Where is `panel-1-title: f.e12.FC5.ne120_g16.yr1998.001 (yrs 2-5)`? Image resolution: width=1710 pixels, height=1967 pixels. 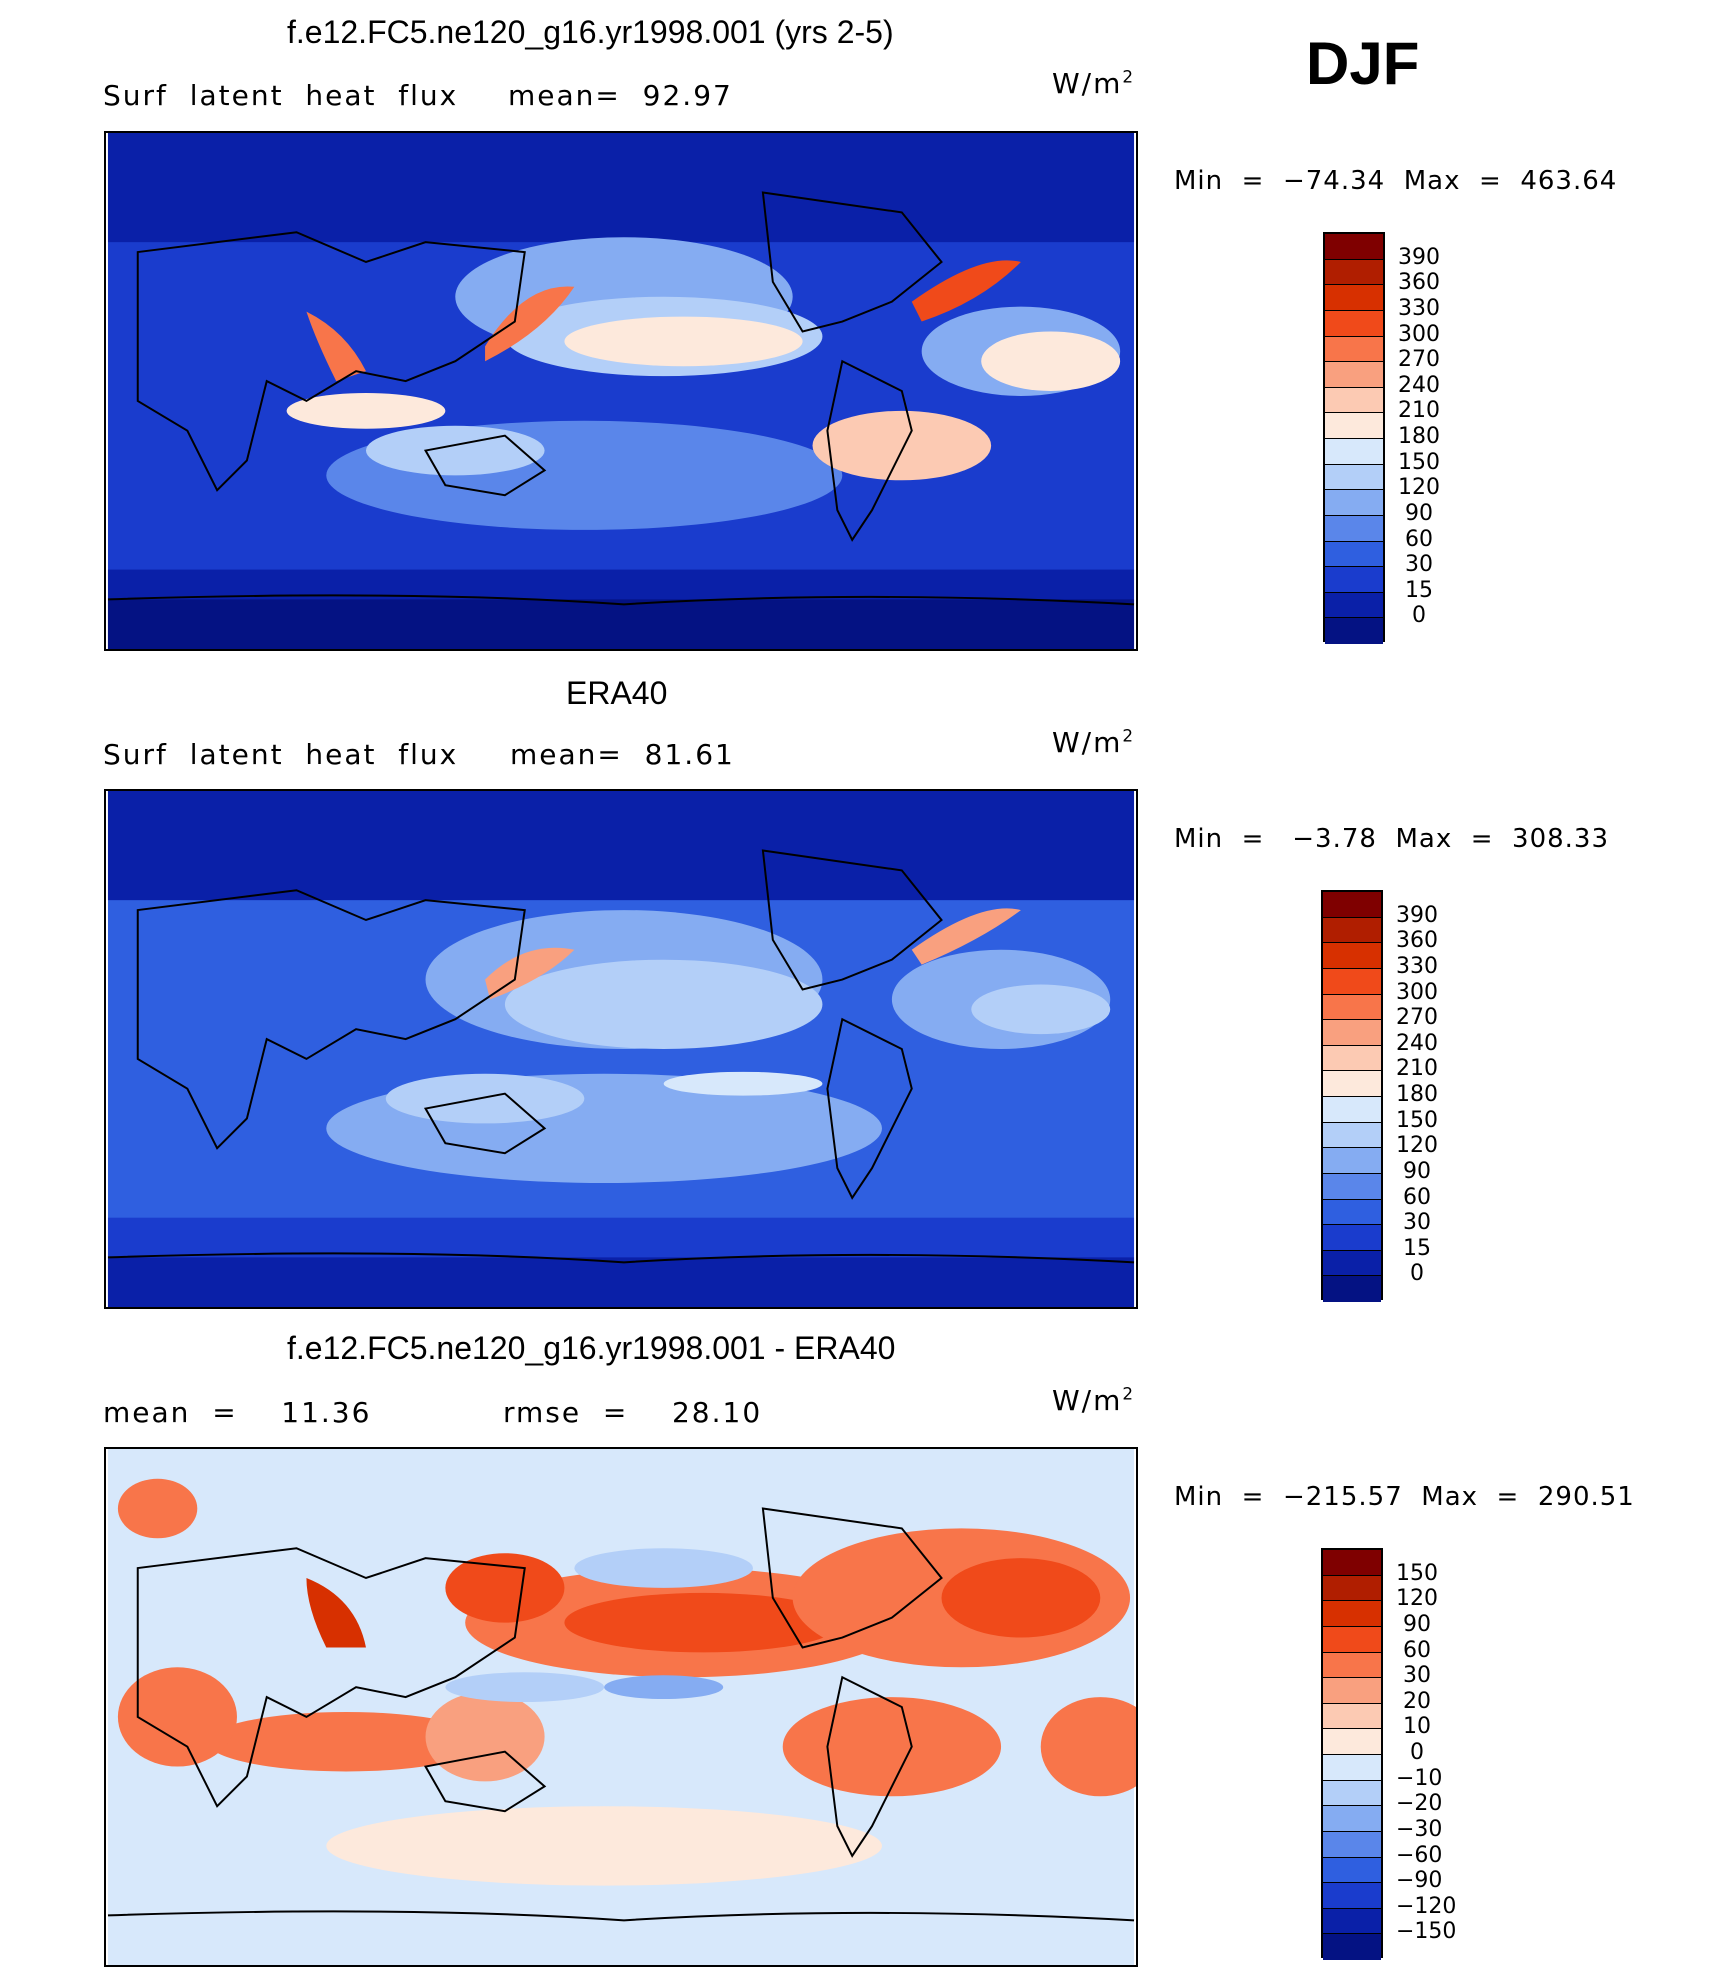
panel-1-title: f.e12.FC5.ne120_g16.yr1998.001 (yrs 2-5) is located at coordinates (590, 32).